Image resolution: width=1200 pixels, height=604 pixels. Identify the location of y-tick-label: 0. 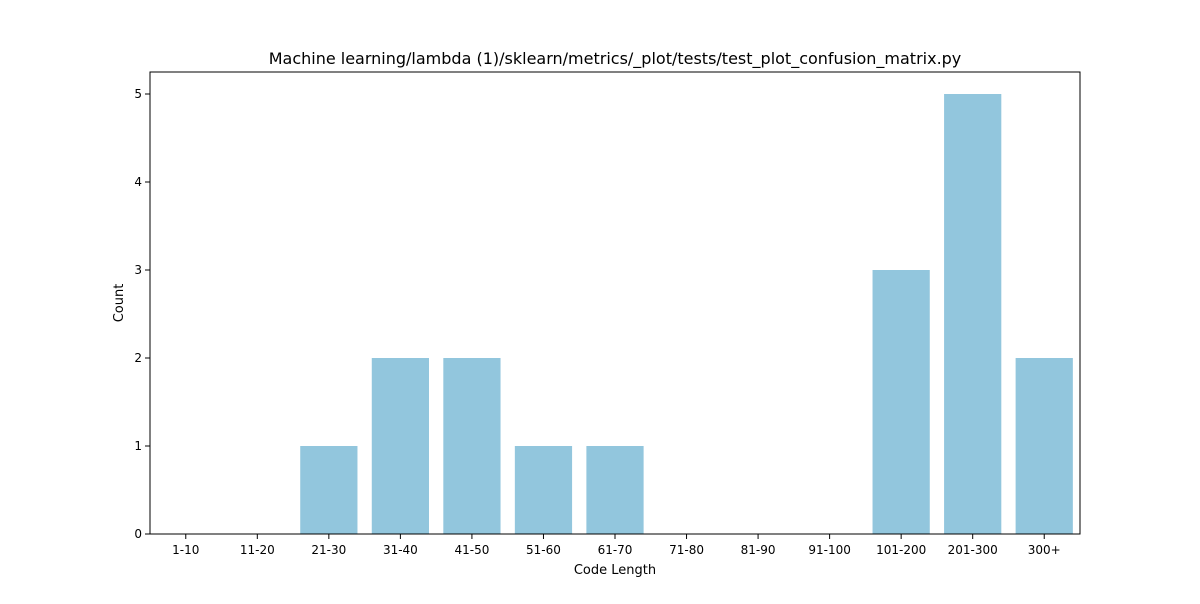
(138, 534).